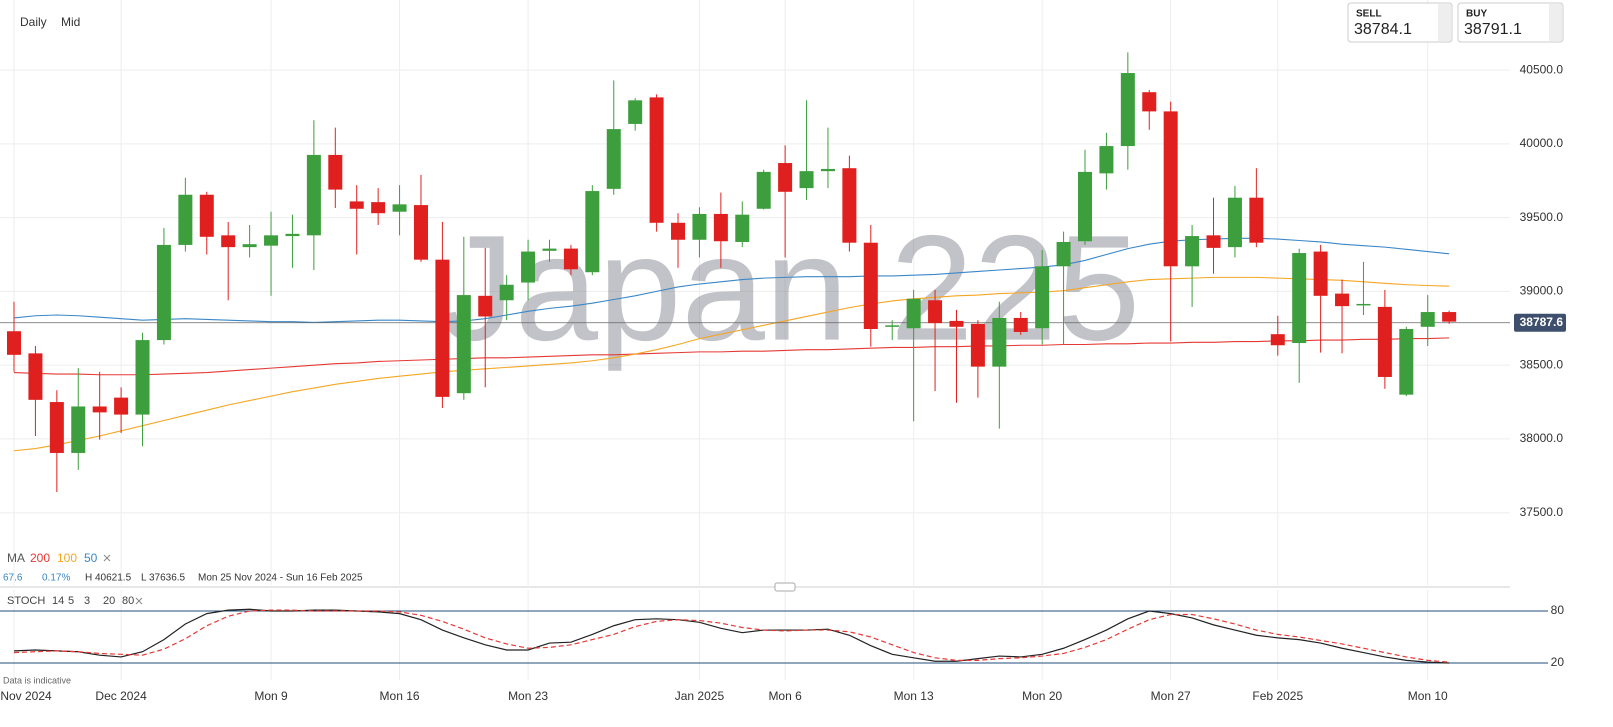  What do you see at coordinates (790, 288) in the screenshot?
I see `watermark: Japan 225` at bounding box center [790, 288].